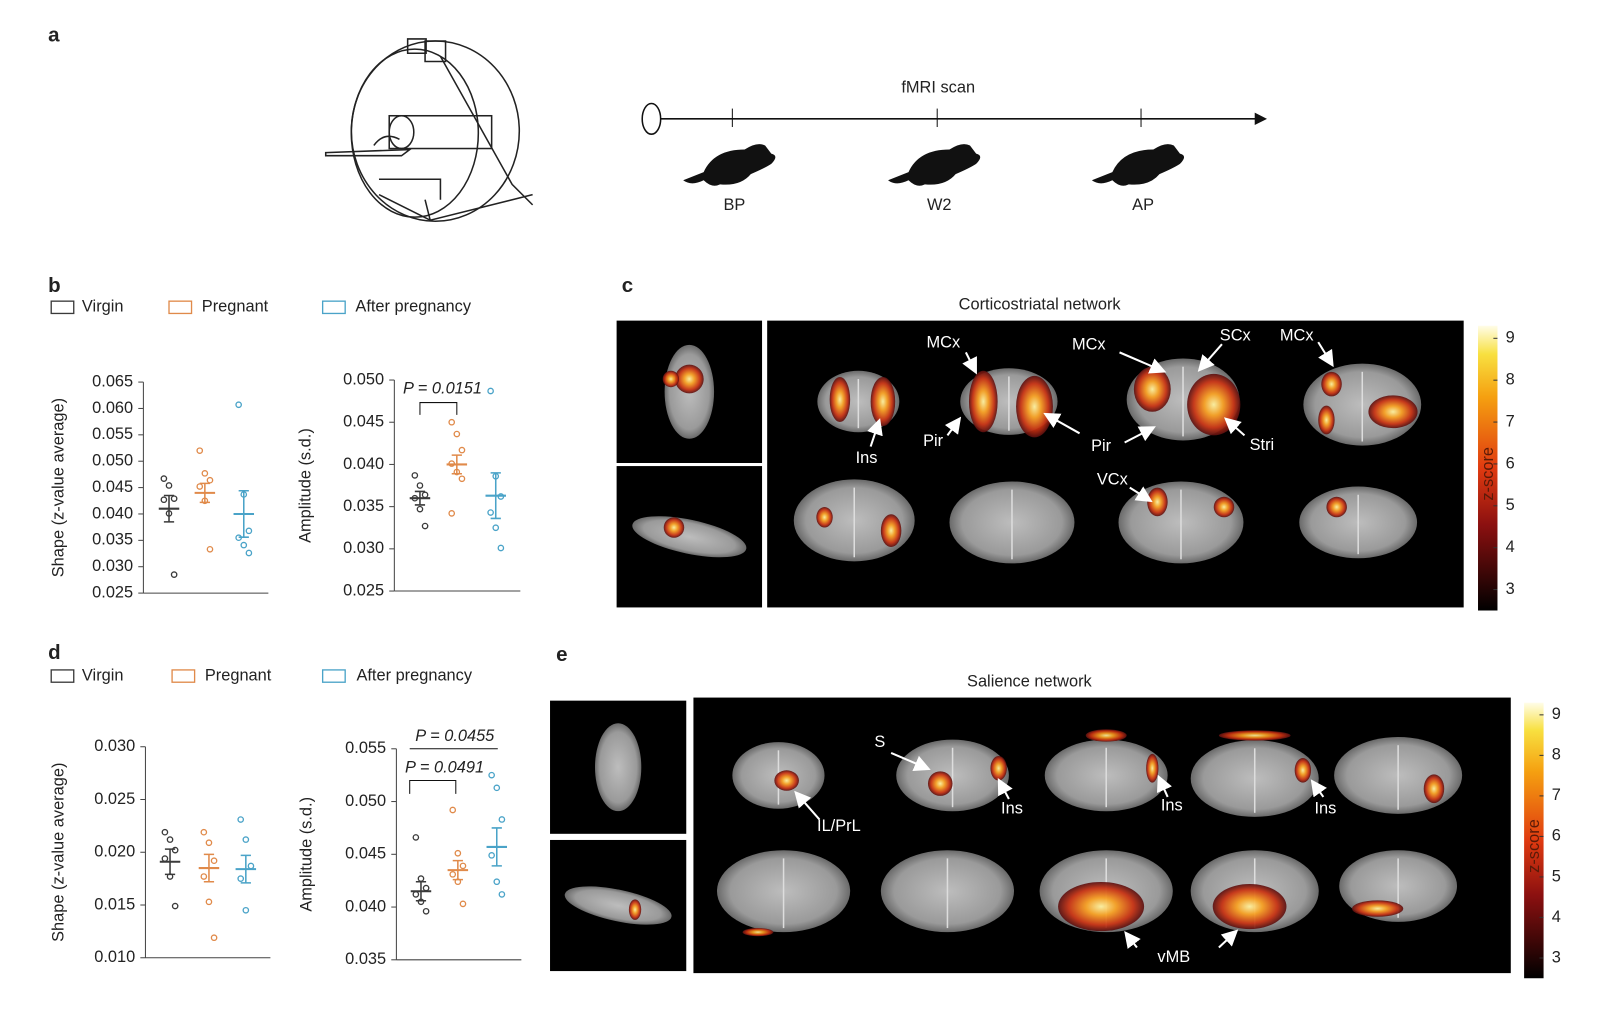  Describe the element at coordinates (1236, 335) in the screenshot. I see `region-label: SCx` at that location.